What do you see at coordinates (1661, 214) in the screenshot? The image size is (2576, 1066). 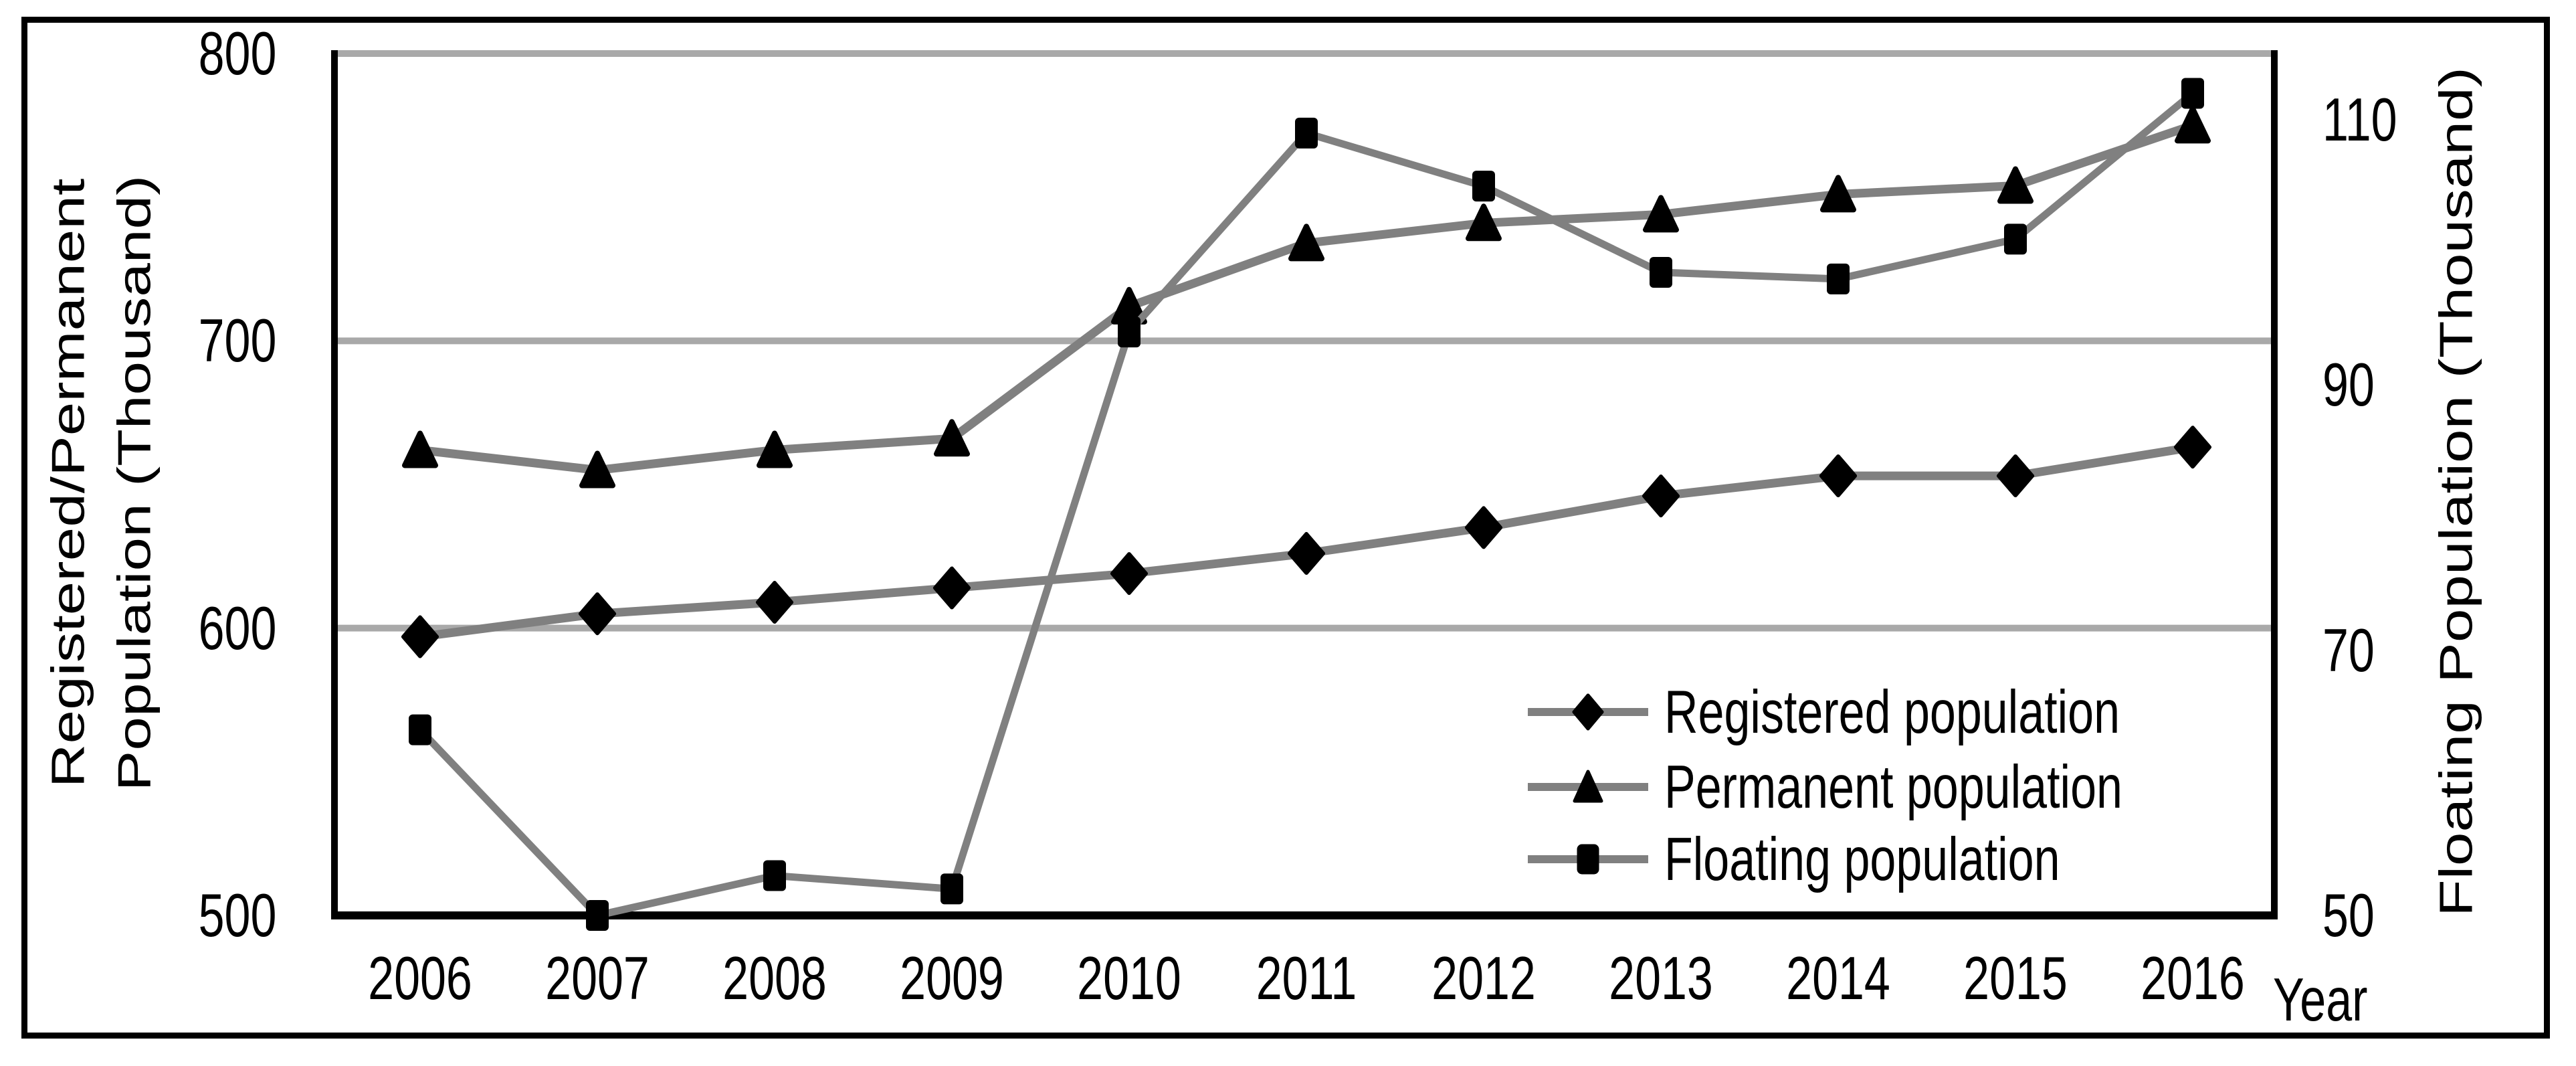 I see `marker-triangle-2013` at bounding box center [1661, 214].